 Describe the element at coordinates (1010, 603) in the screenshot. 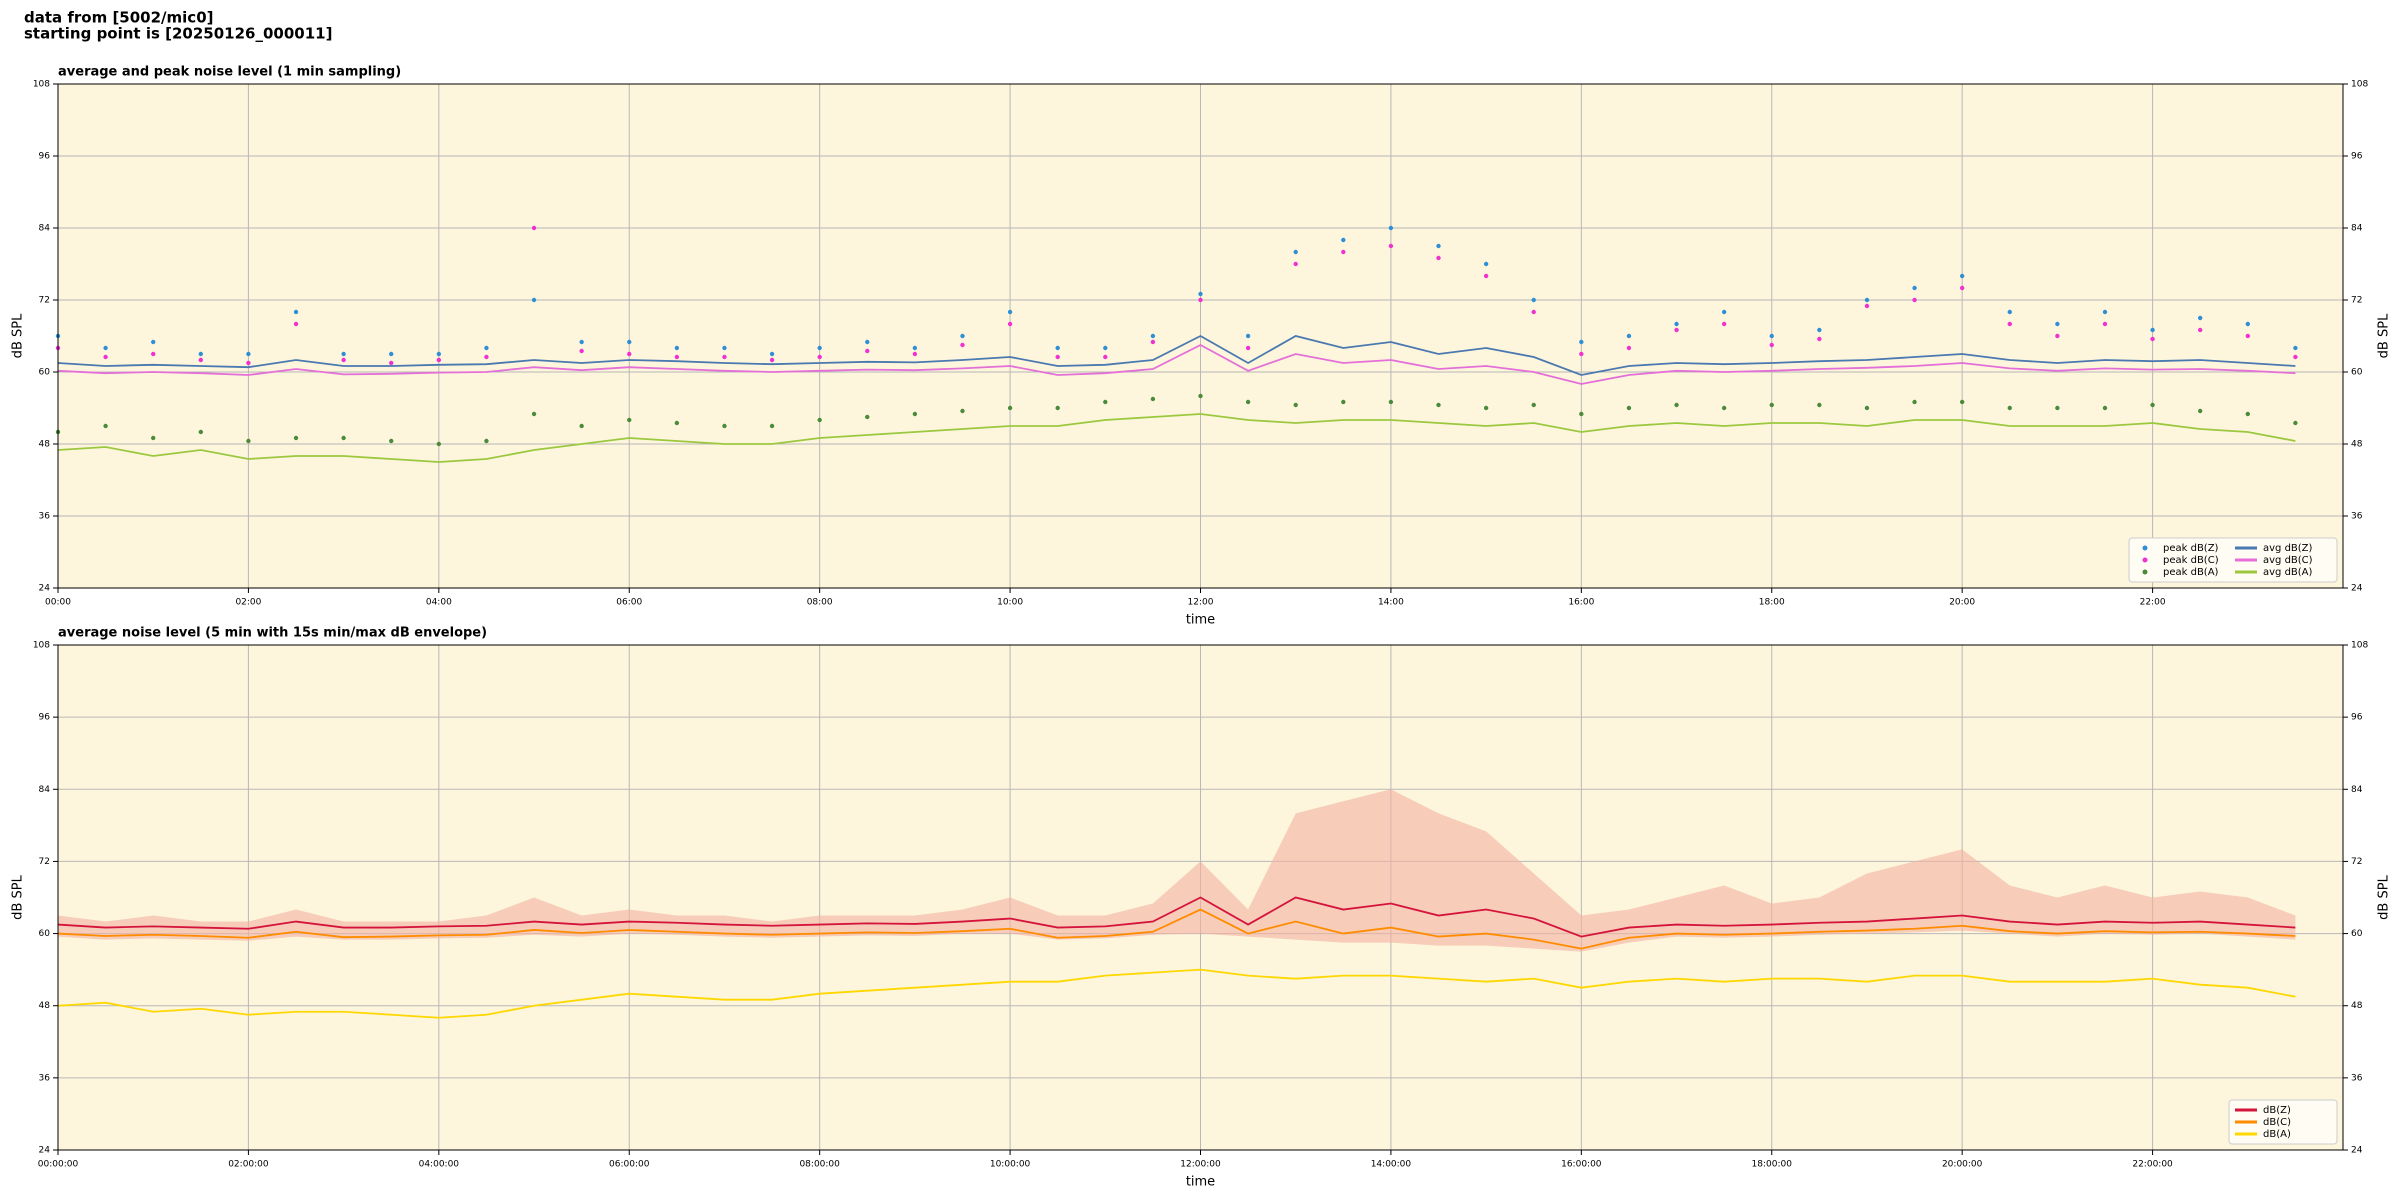

I see `x-tick-label: 10:00` at that location.